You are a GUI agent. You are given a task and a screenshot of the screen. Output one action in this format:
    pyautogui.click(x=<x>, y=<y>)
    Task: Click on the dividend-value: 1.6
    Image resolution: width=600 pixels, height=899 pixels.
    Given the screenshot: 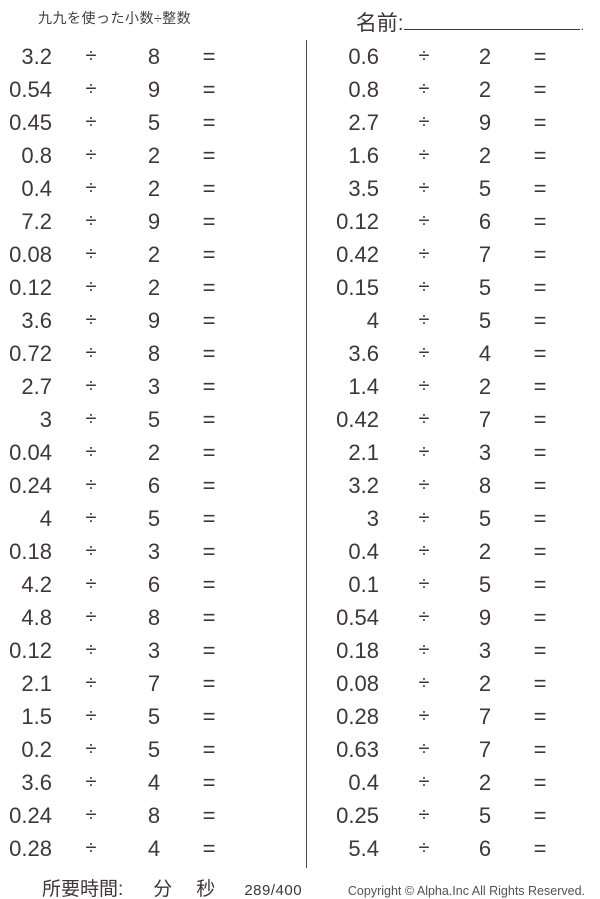 What is the action you would take?
    pyautogui.click(x=363, y=155)
    